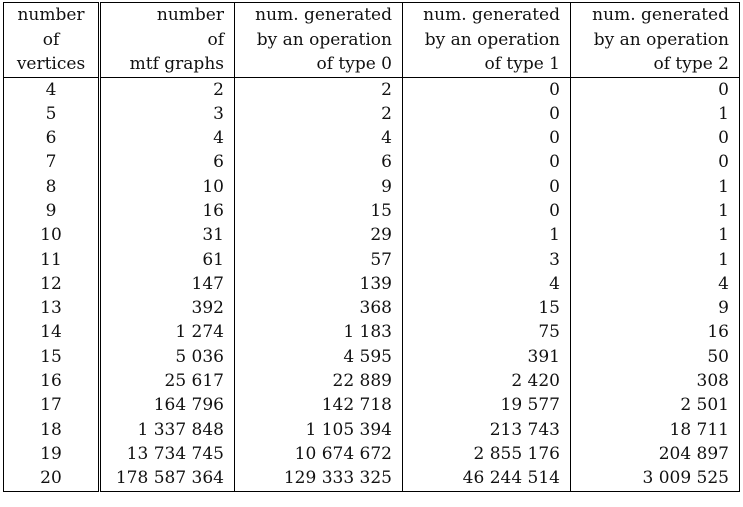 The width and height of the screenshot is (743, 507). Describe the element at coordinates (655, 332) in the screenshot. I see `type2-cell: 16` at that location.